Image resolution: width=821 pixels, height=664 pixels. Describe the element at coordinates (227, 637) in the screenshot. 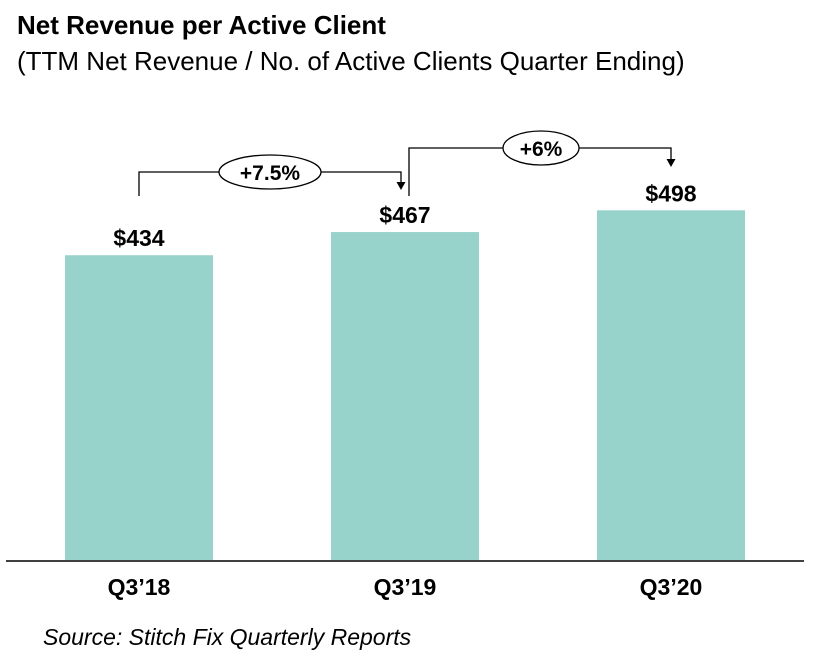

I see `source-note: Source: Stitch Fix Quarterly Reports` at that location.